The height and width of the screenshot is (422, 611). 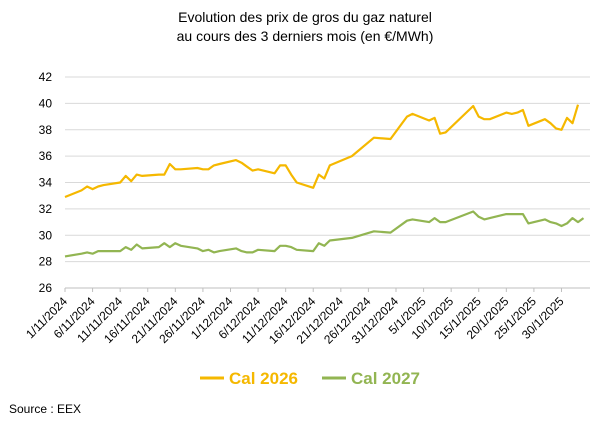 I want to click on y-tick-label-42: 42, so click(x=46, y=77).